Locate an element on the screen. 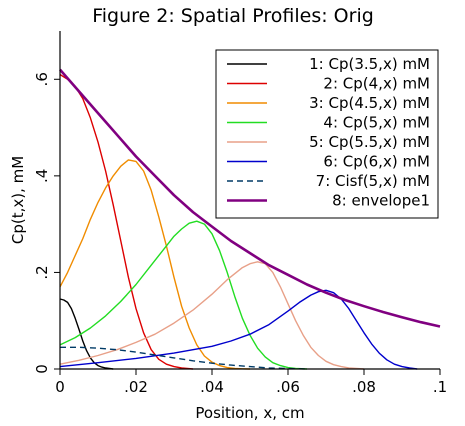 This screenshot has width=465, height=426. x-tick-label: .04 is located at coordinates (212, 387).